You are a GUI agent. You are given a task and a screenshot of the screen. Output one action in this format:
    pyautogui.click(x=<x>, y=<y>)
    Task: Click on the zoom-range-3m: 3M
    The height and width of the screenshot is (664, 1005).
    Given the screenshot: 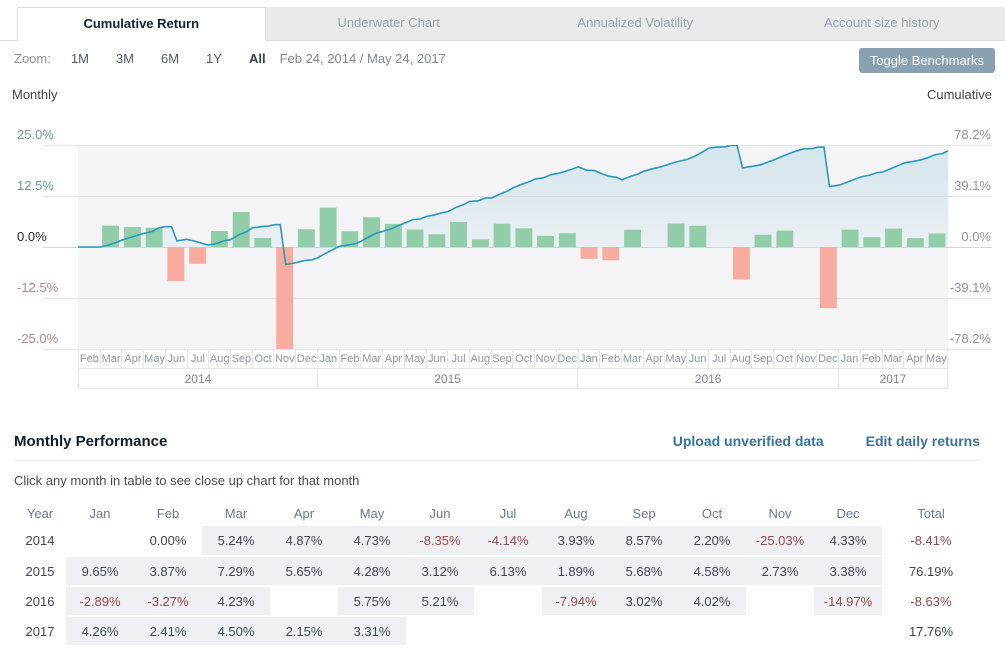 What is the action you would take?
    pyautogui.click(x=125, y=58)
    